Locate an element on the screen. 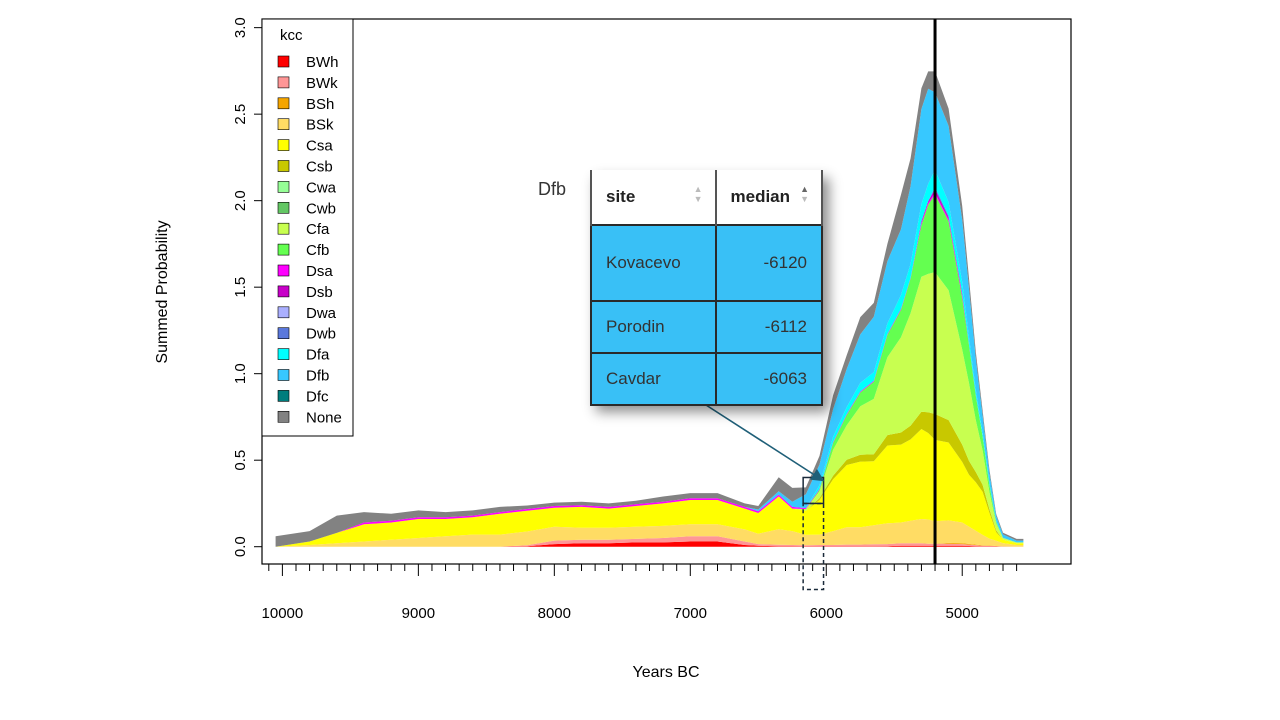 Image resolution: width=1280 pixels, height=720 pixels. y-tick-label: 0.0 is located at coordinates (240, 546).